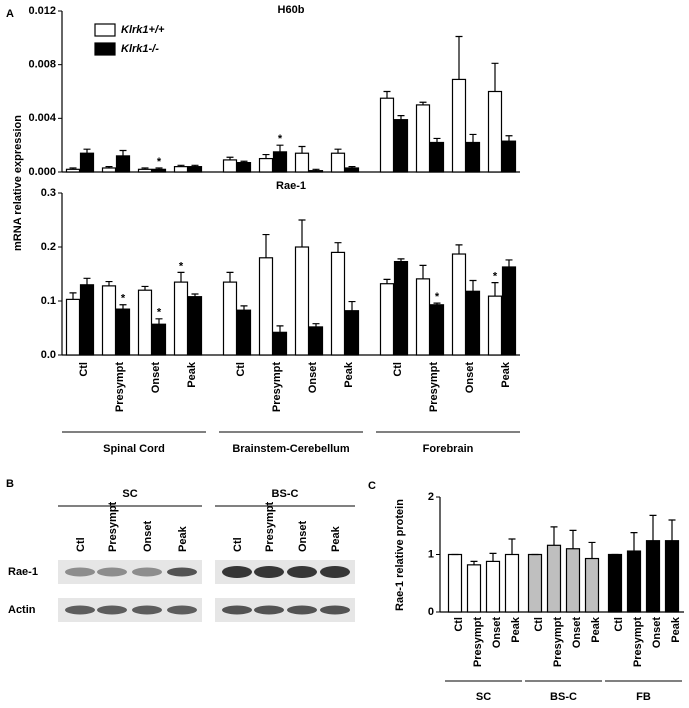  Describe the element at coordinates (372, 486) in the screenshot. I see `panel-label: C` at that location.